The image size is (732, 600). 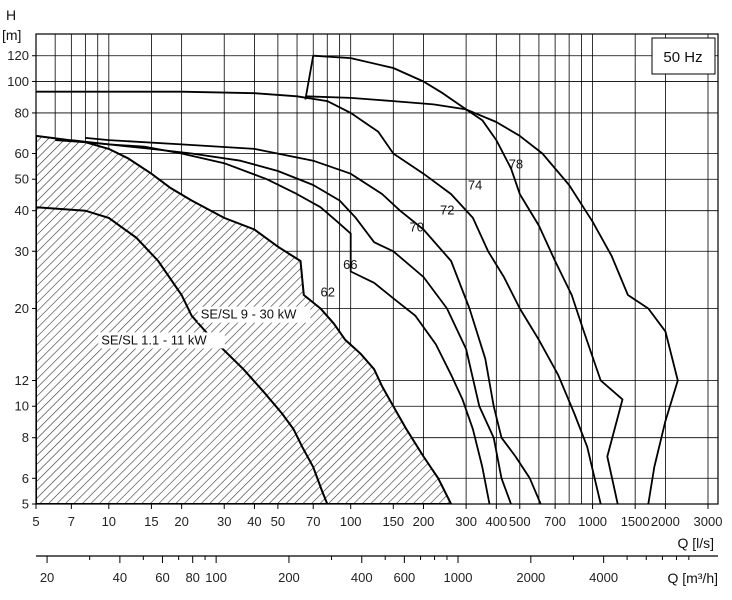 I want to click on y-axis-unit: [m], so click(x=11, y=35).